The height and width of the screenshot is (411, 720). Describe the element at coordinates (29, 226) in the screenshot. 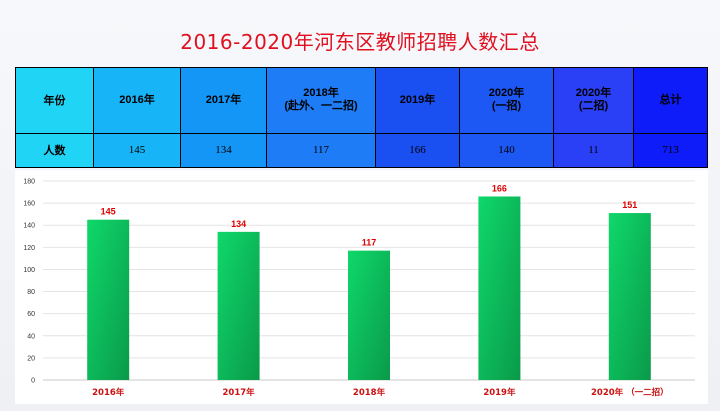

I see `y-tick-label: 140` at that location.